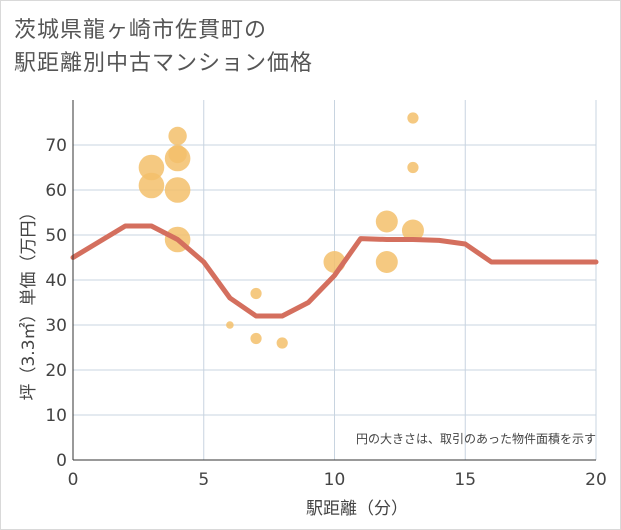 The width and height of the screenshot is (621, 530). Describe the element at coordinates (56, 281) in the screenshot. I see `y-tick-label-40: 40` at that location.